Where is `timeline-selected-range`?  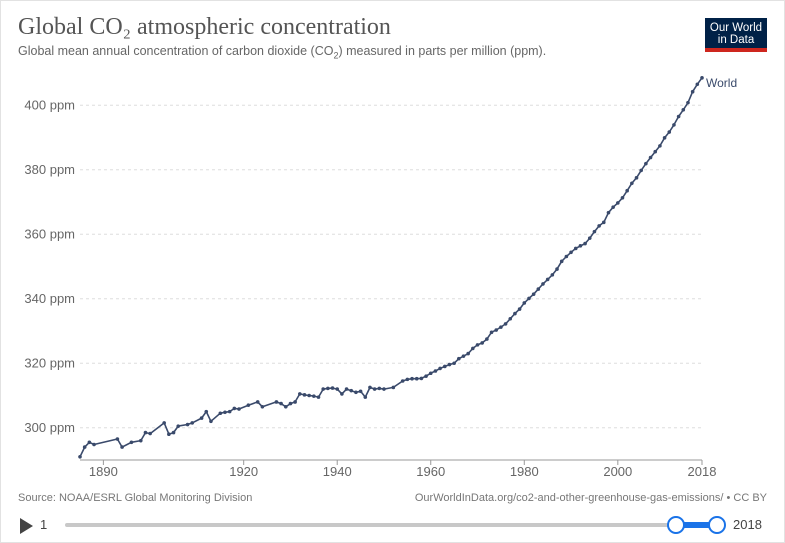 timeline-selected-range is located at coordinates (696, 525).